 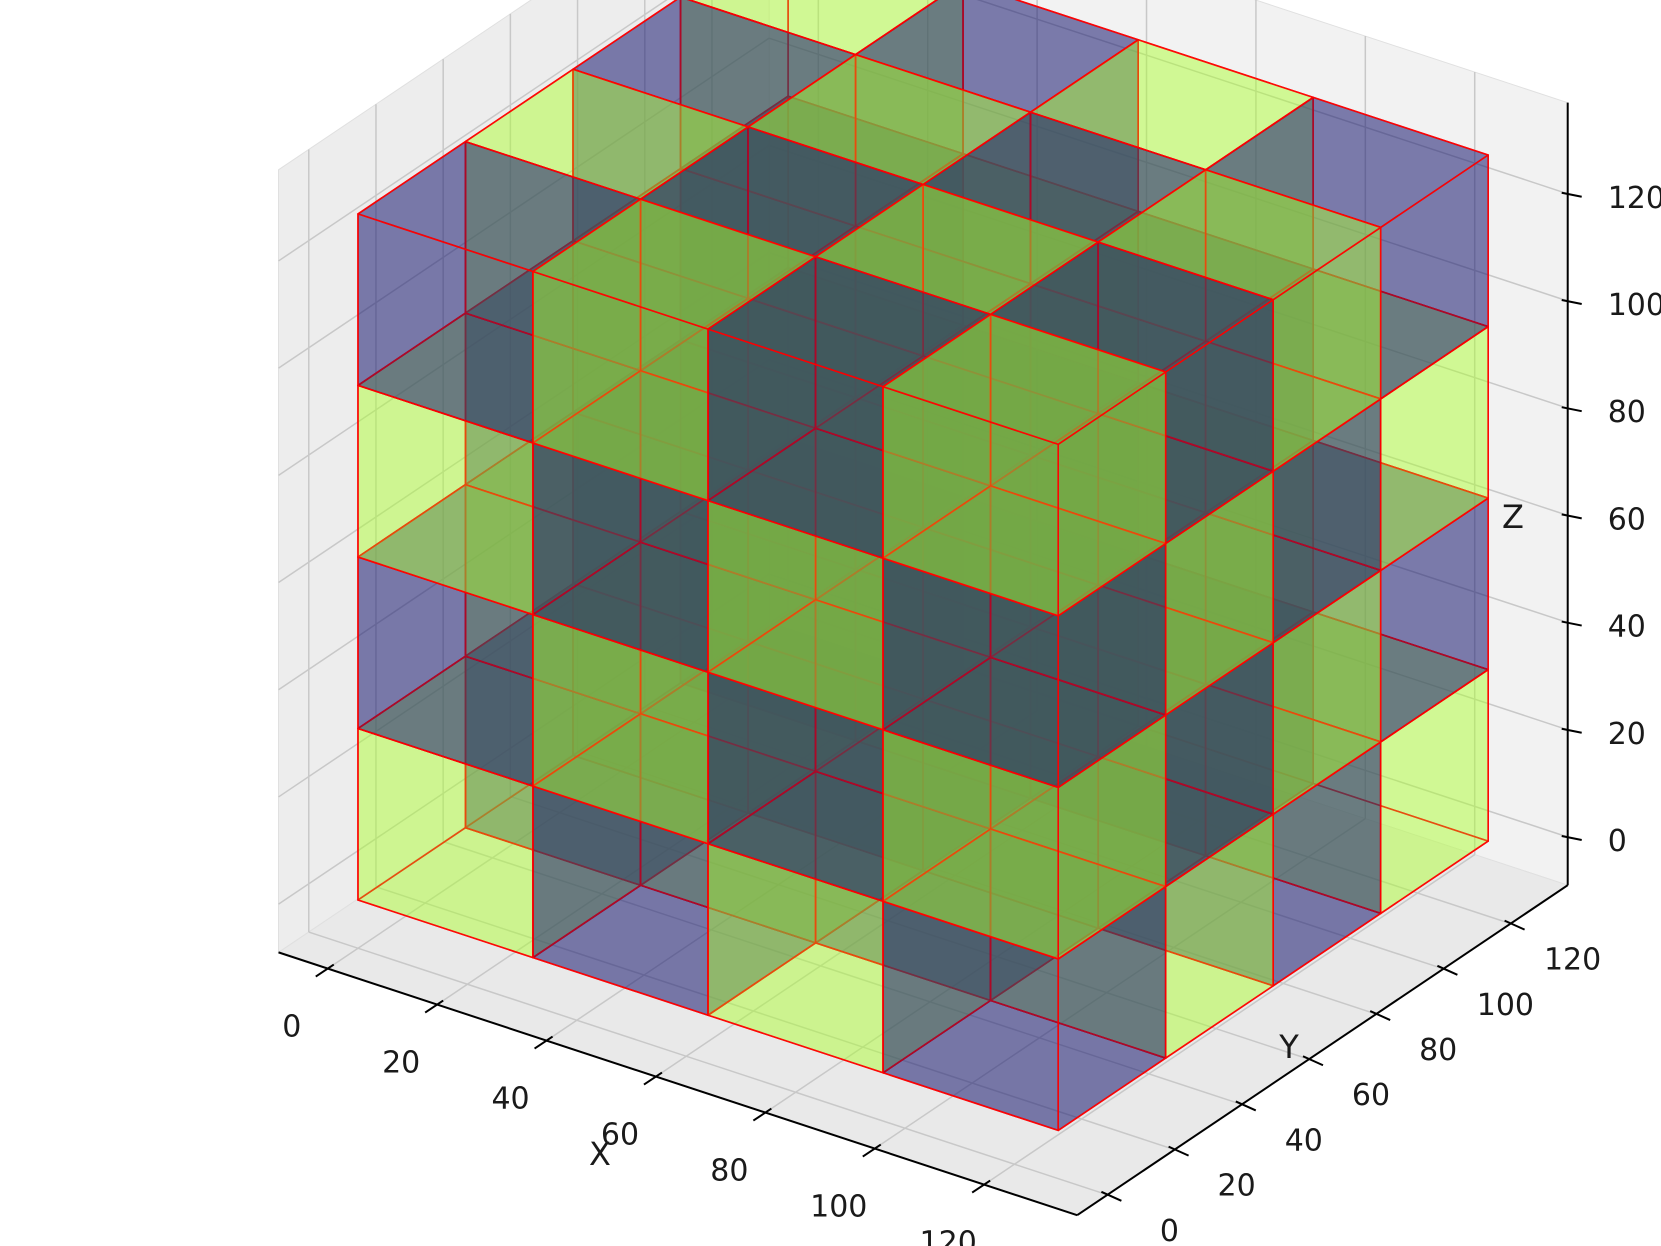 What do you see at coordinates (948, 1236) in the screenshot?
I see `x-tick-label: 120` at bounding box center [948, 1236].